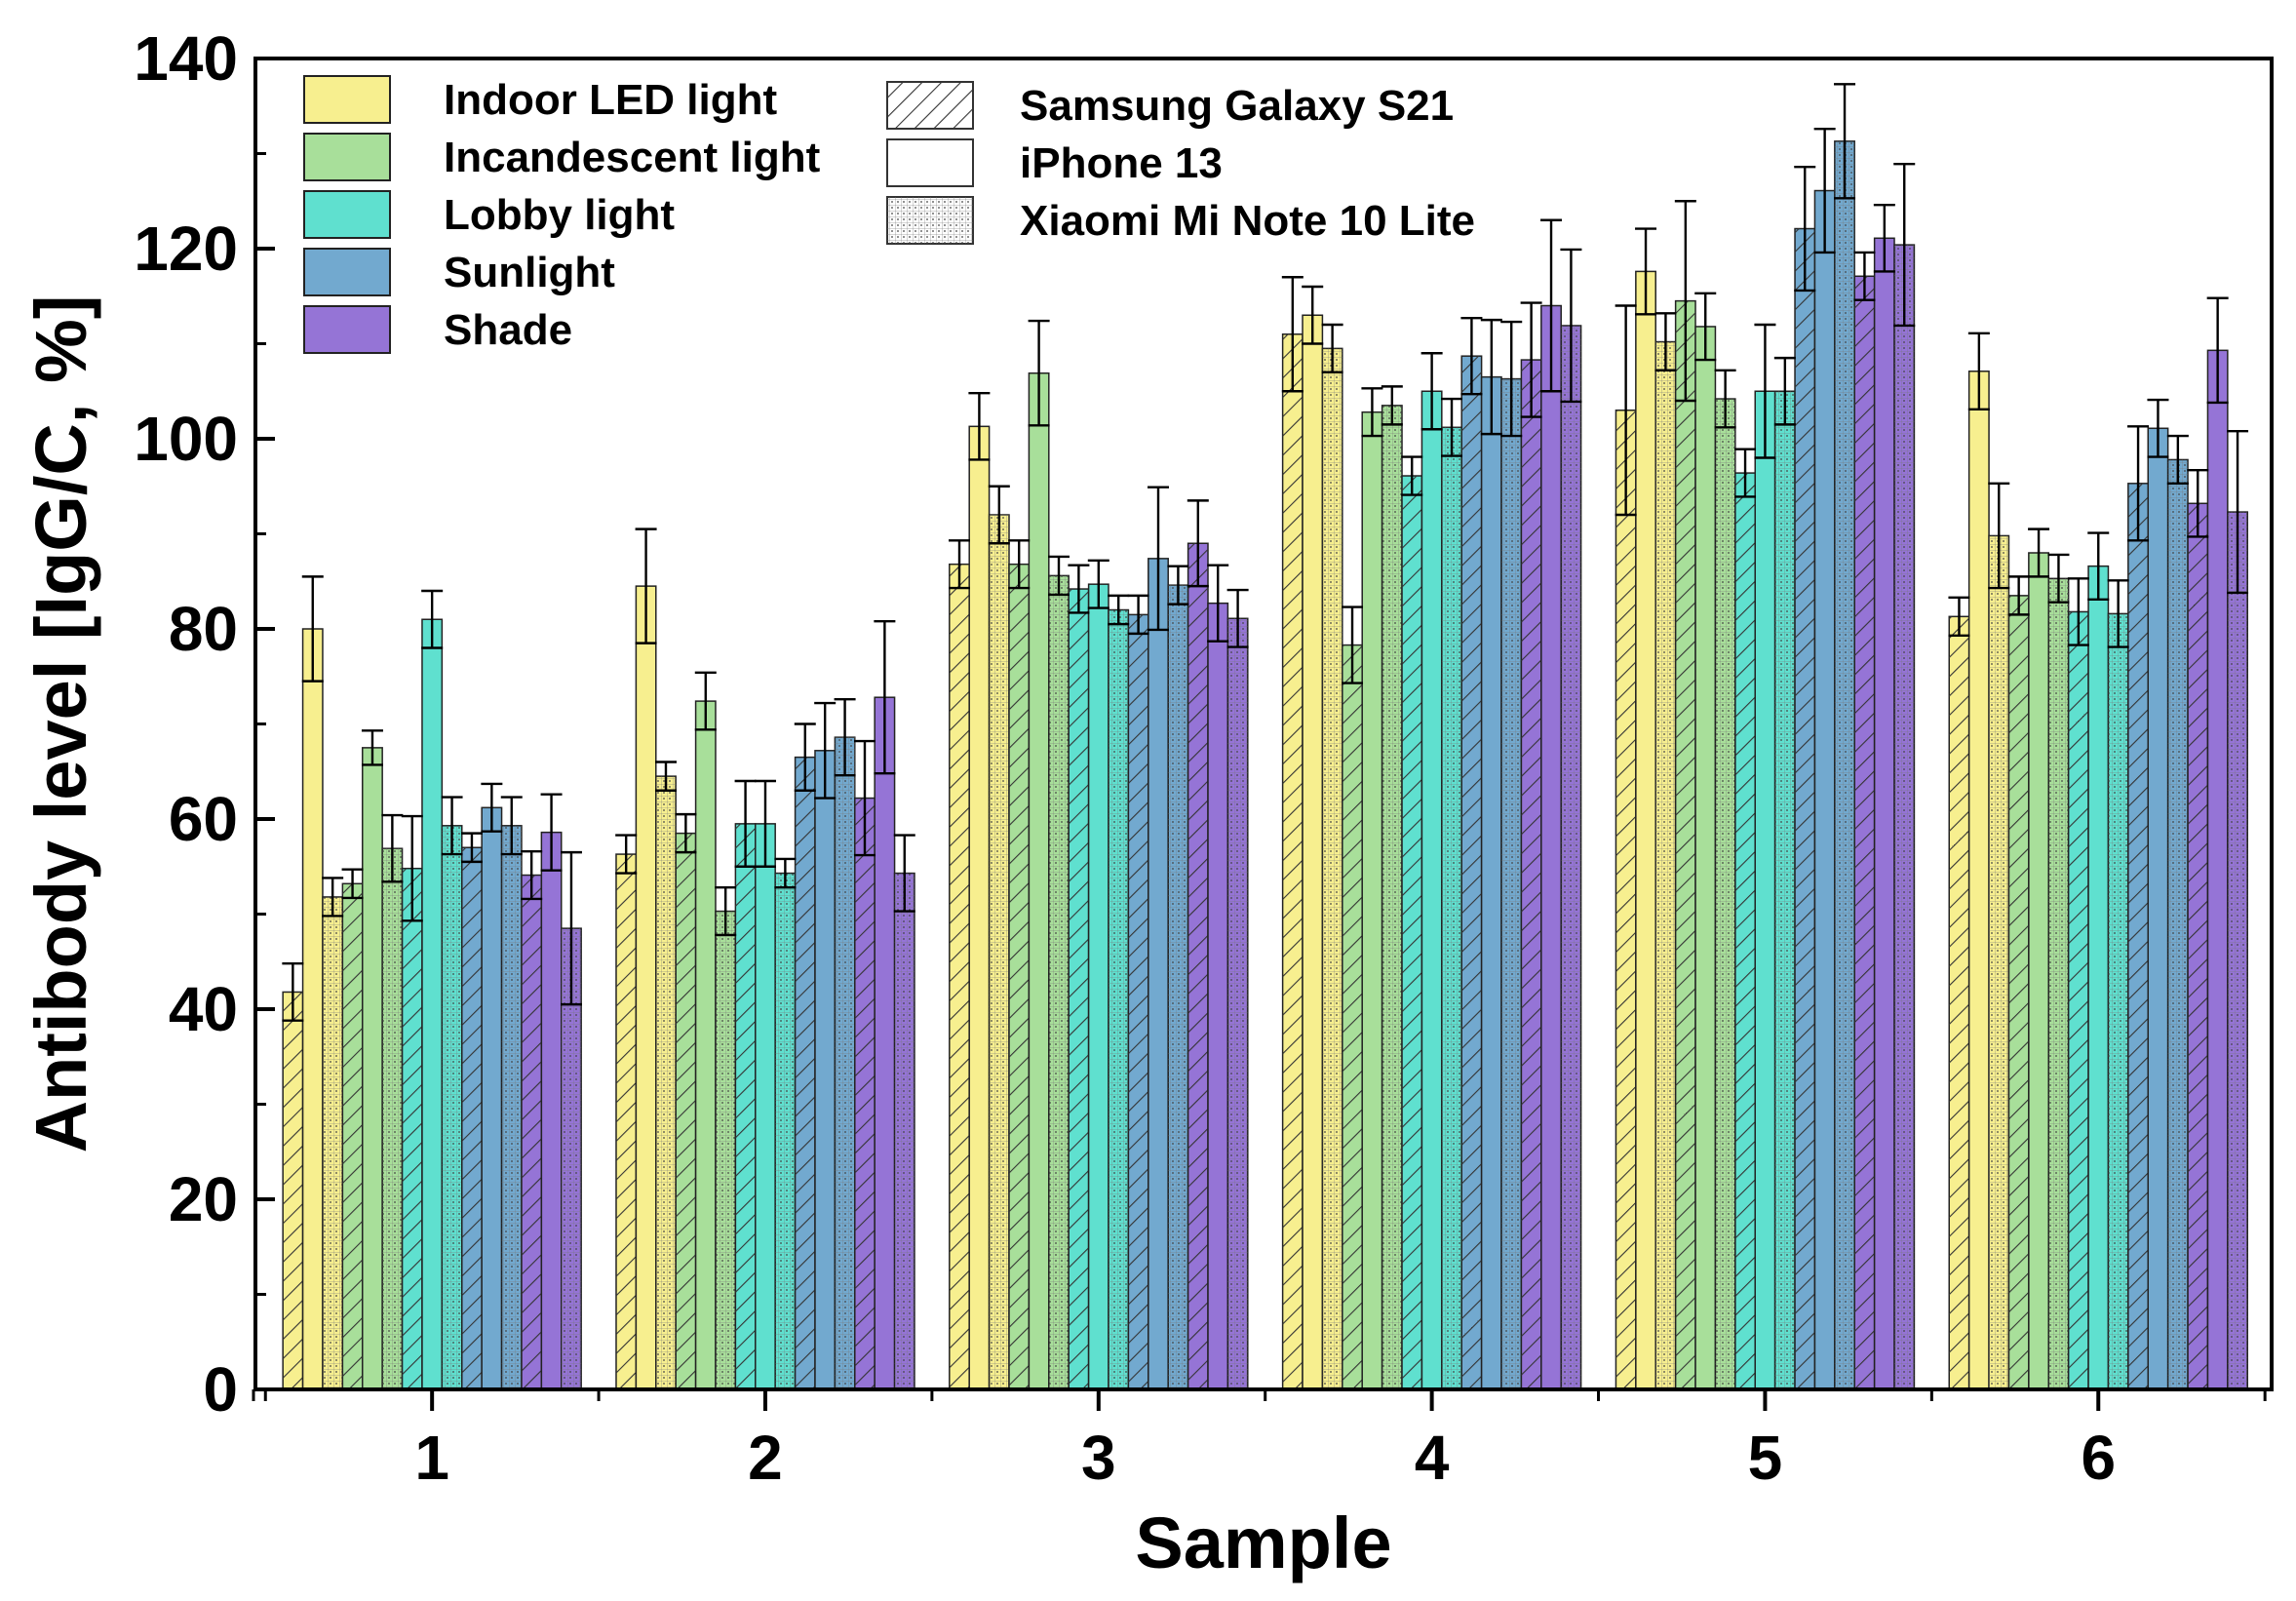 The image size is (2296, 1601). What do you see at coordinates (221, 1389) in the screenshot?
I see `y-tick-label: 0` at bounding box center [221, 1389].